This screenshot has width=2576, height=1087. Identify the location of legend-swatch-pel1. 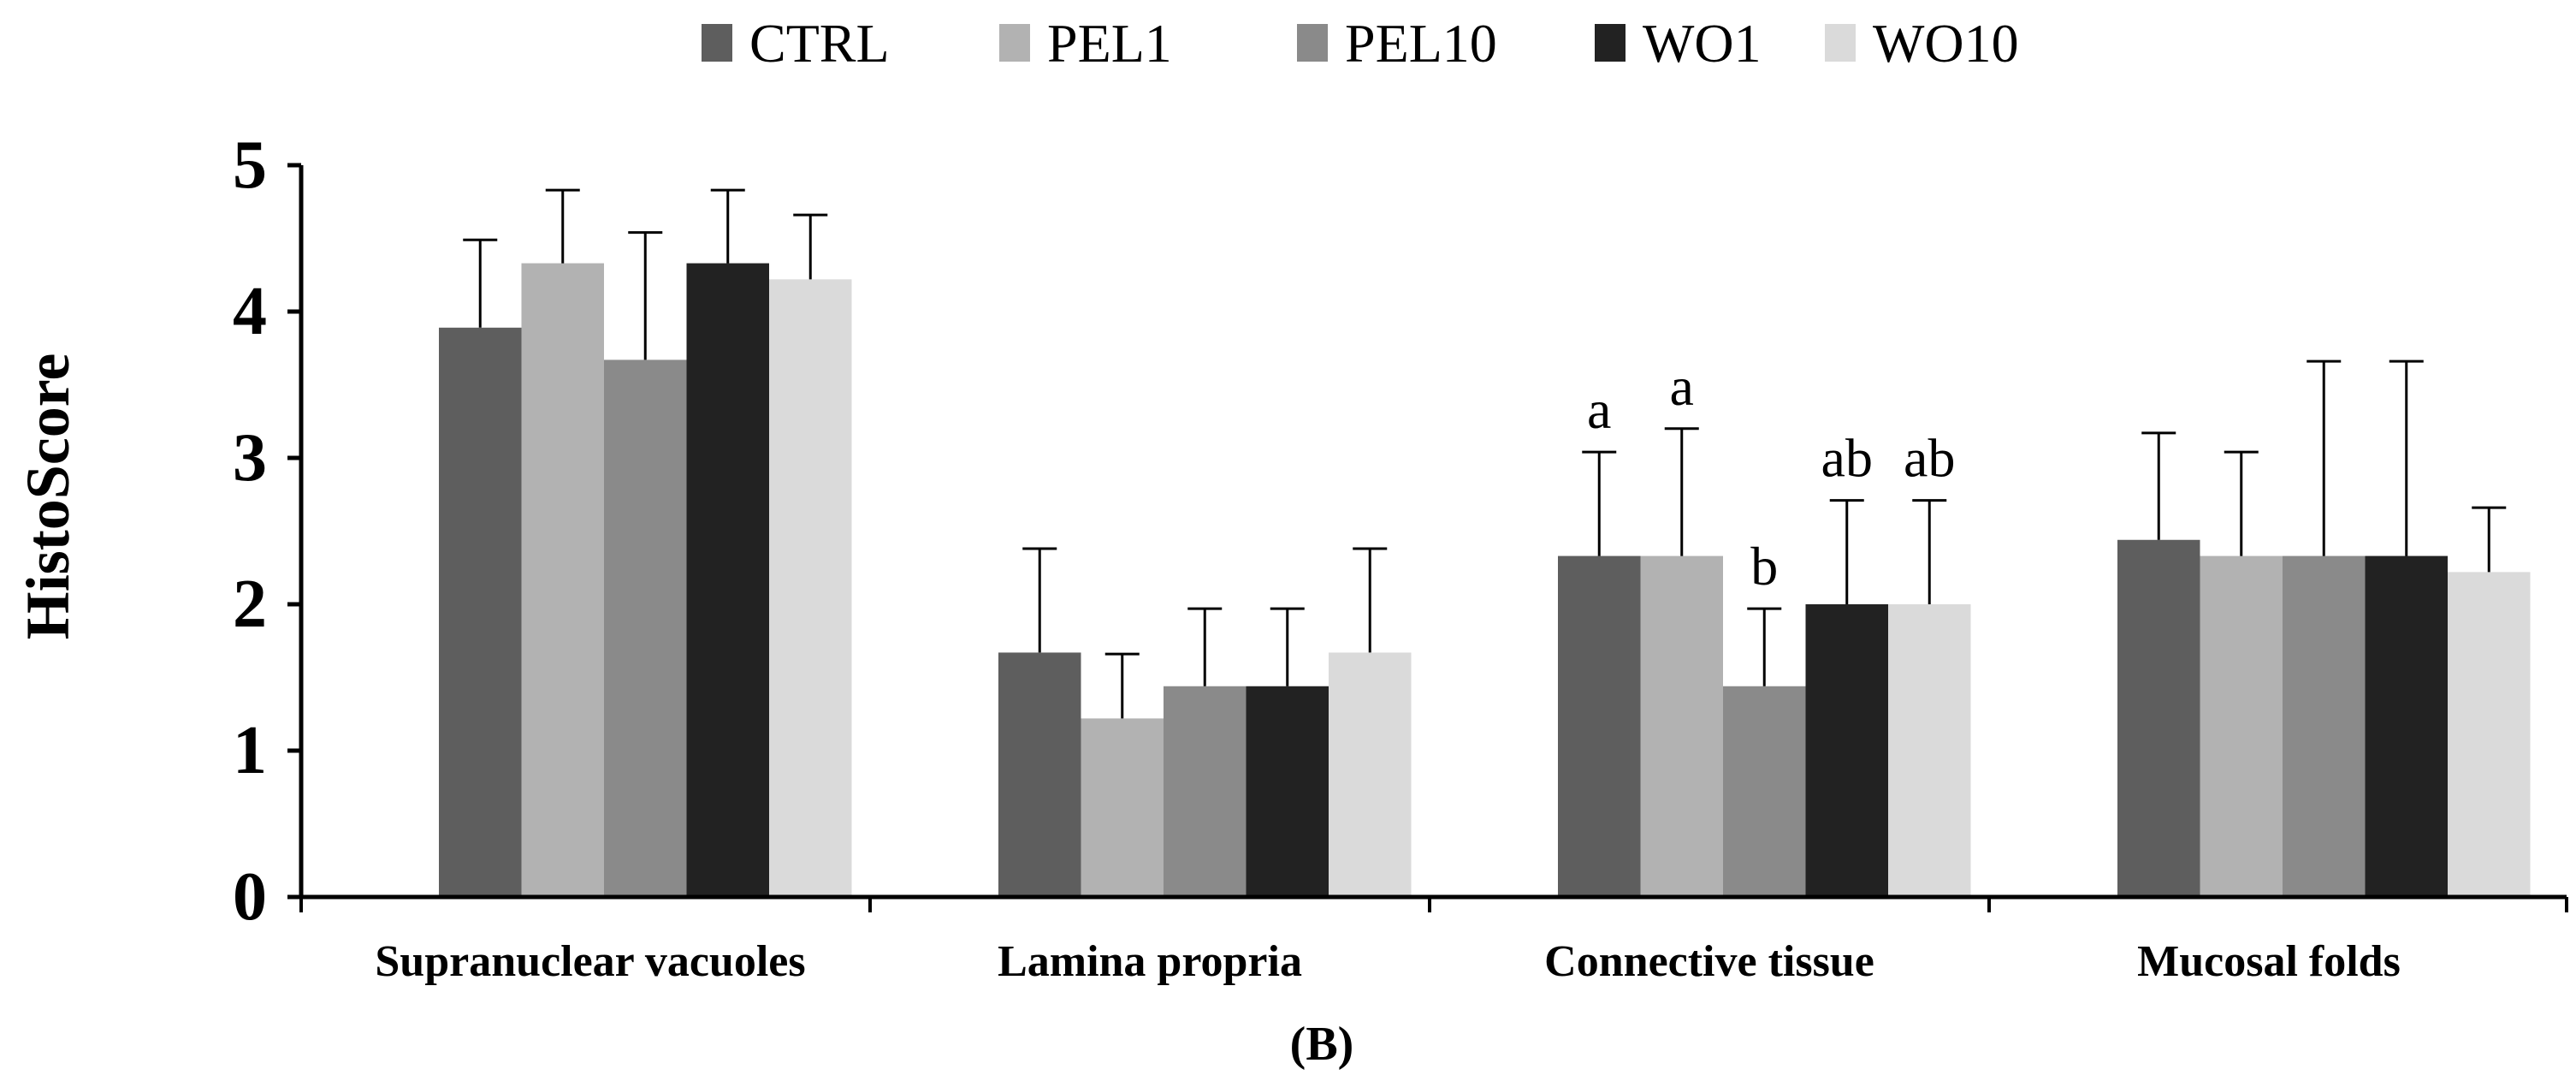
(1015, 43).